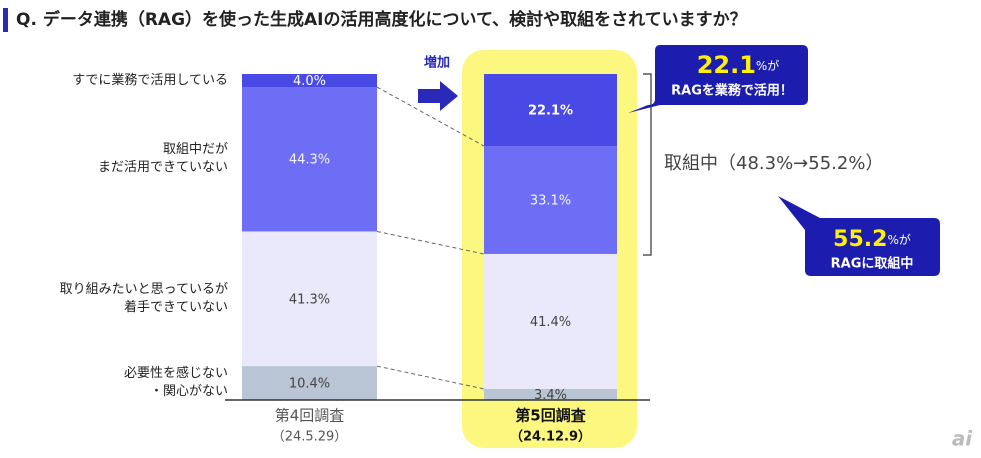  I want to click on value-label: 41.3%, so click(309, 299).